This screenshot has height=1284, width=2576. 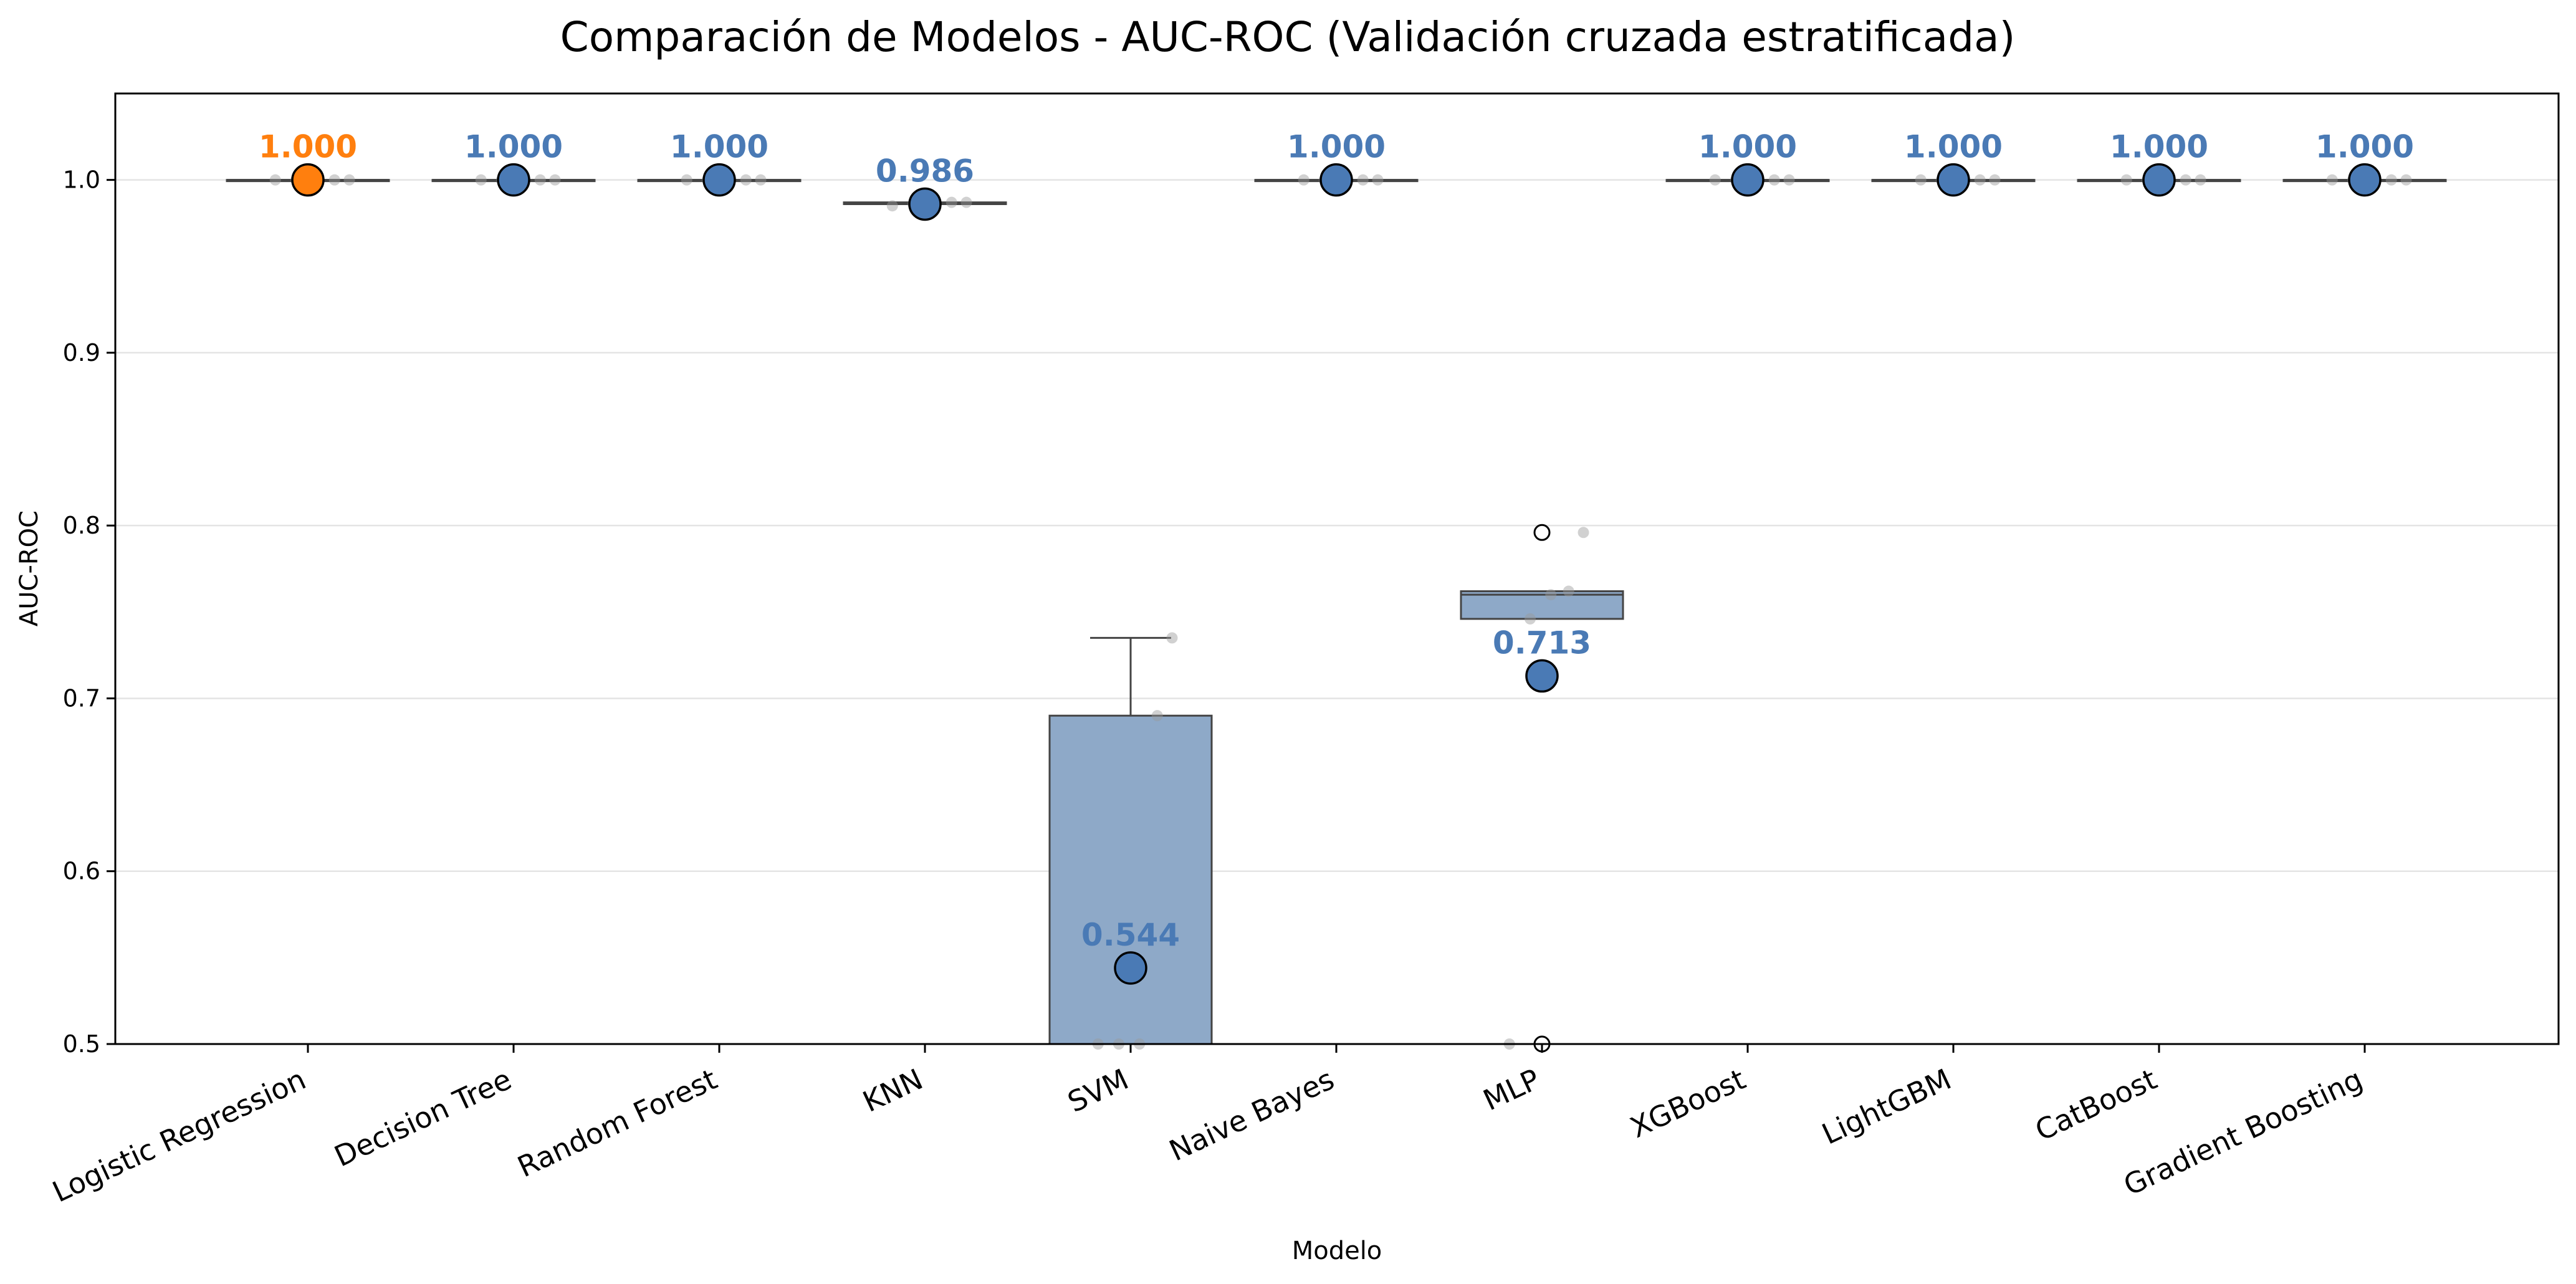 What do you see at coordinates (82, 353) in the screenshot?
I see `y-tick-label: 0.9` at bounding box center [82, 353].